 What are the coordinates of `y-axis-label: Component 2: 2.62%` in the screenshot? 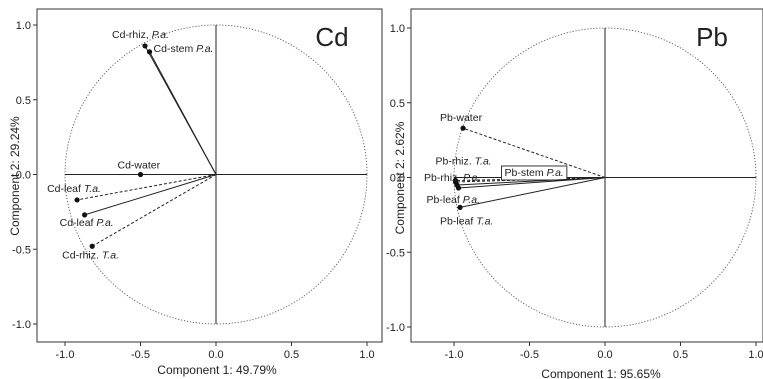 It's located at (400, 177).